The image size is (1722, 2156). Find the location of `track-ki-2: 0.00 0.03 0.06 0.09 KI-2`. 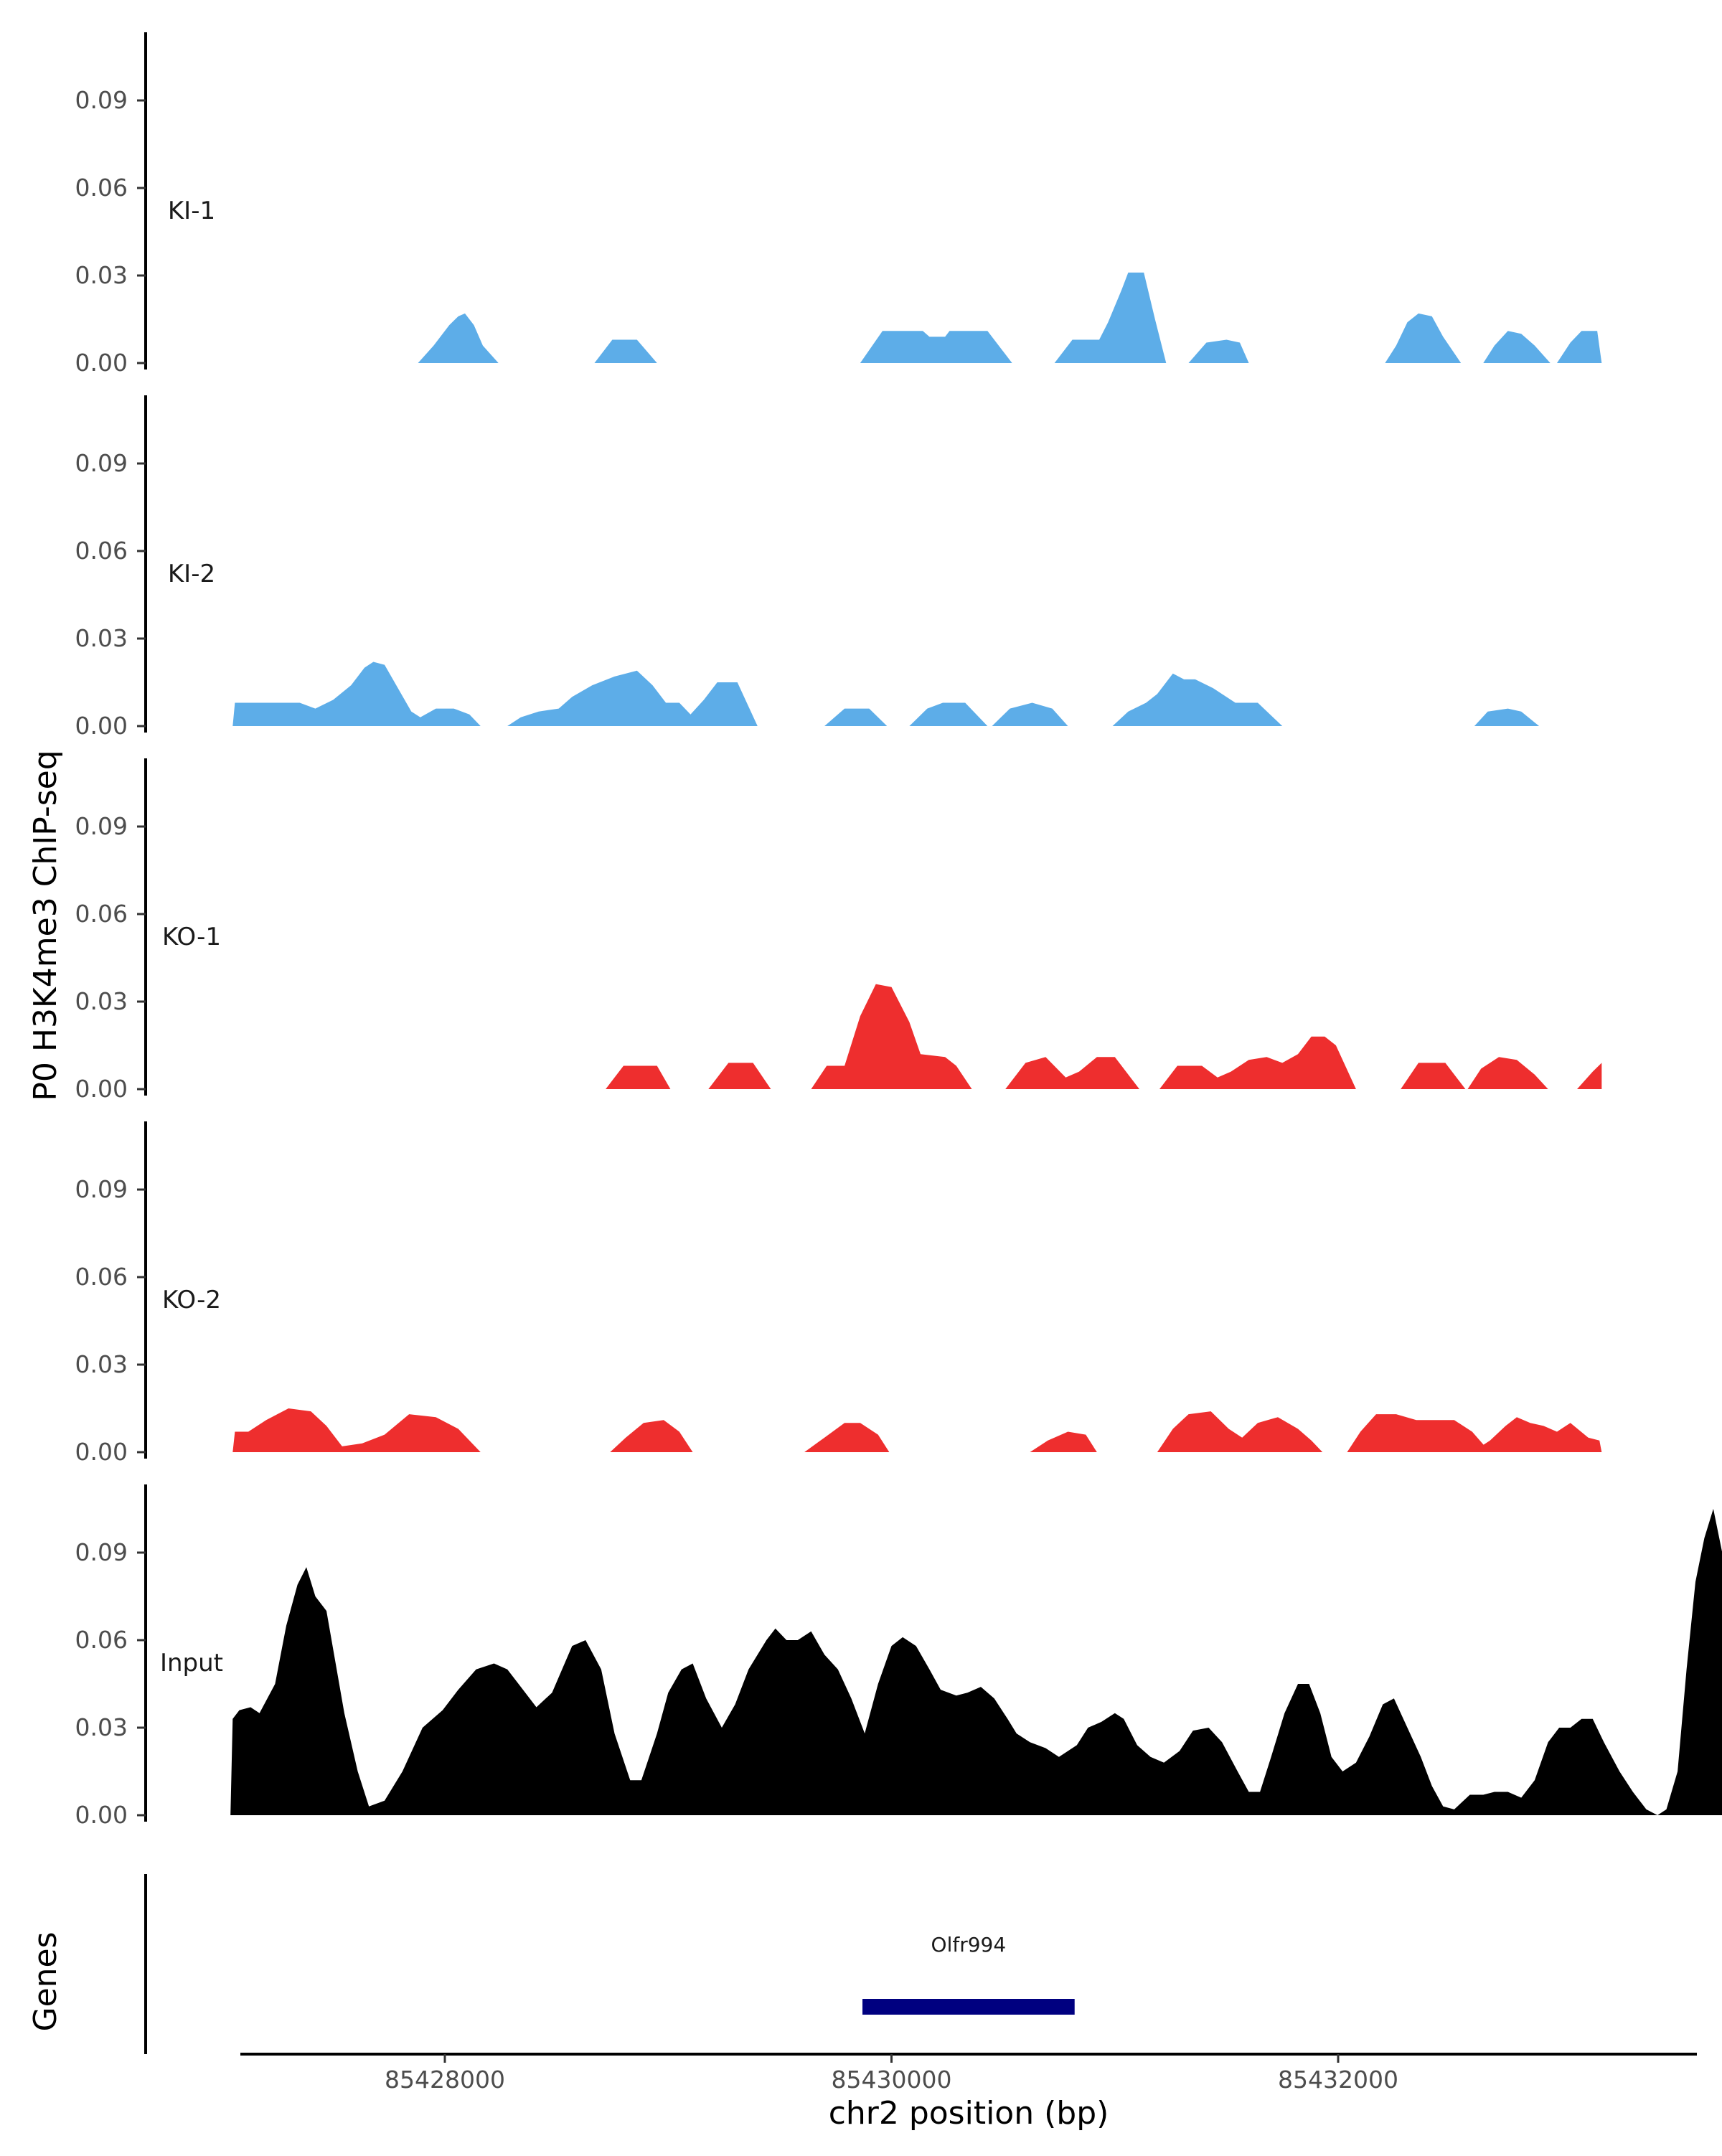

track-ki-2: 0.00 0.03 0.06 0.09 KI-2 is located at coordinates (808, 567).